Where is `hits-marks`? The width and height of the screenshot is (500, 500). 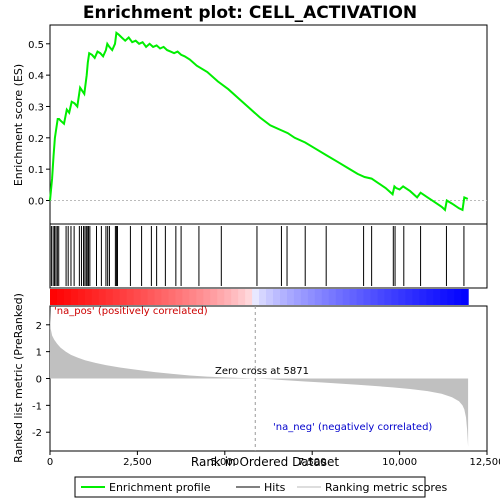 hits-marks is located at coordinates (257, 256).